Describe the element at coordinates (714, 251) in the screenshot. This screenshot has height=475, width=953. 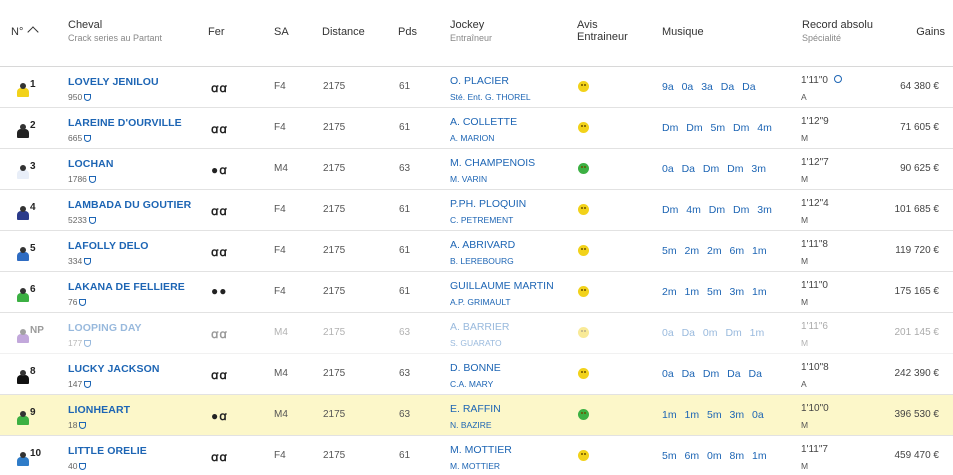
I see `musique-link: 5m 2m 2m 6m 1m` at that location.